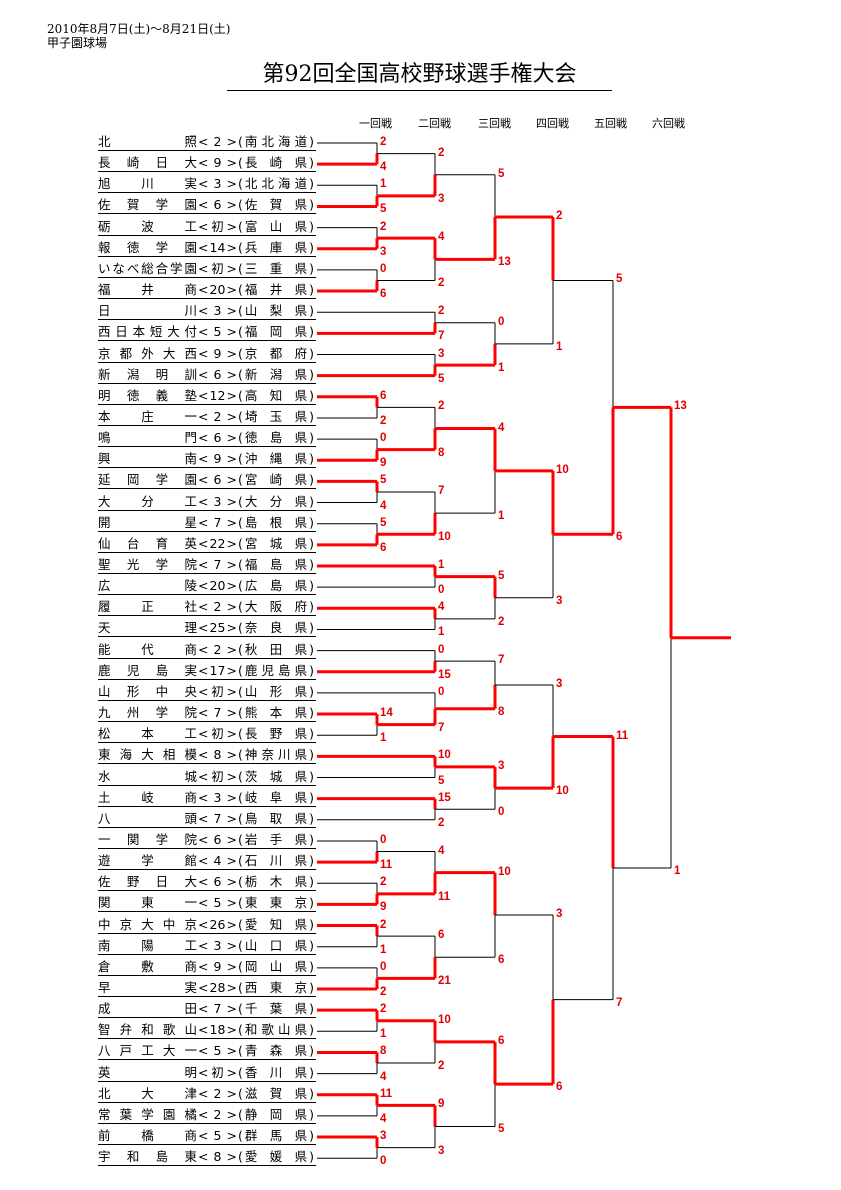 This screenshot has width=841, height=1190. I want to click on appearance-count: 14, so click(217, 247).